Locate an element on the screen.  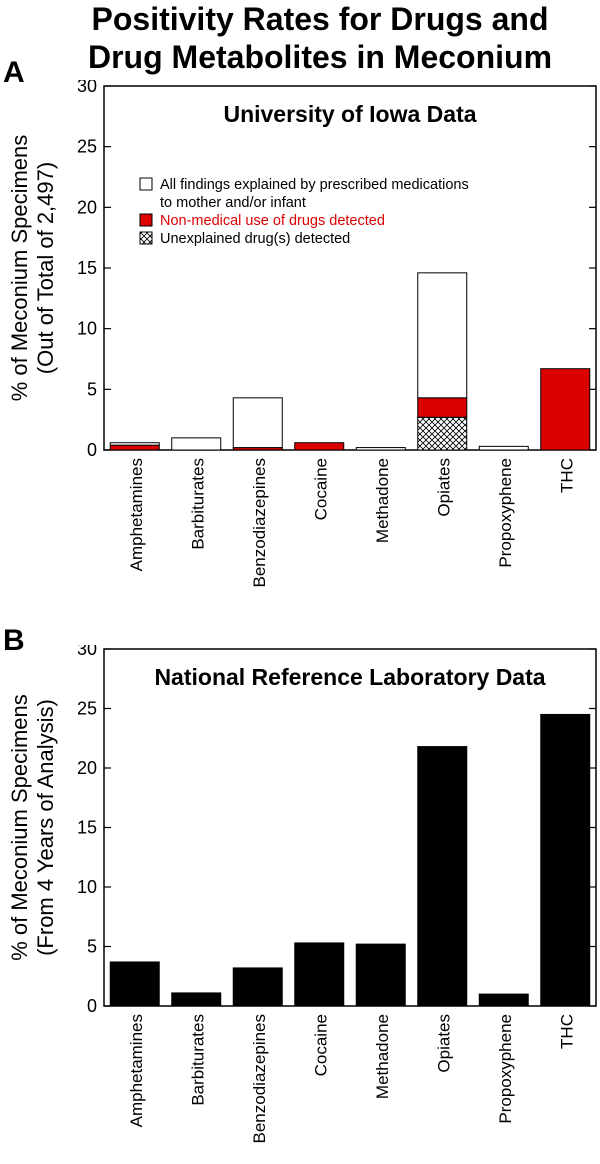
chart-b-xtick-label-thc: THC is located at coordinates (566, 1031).